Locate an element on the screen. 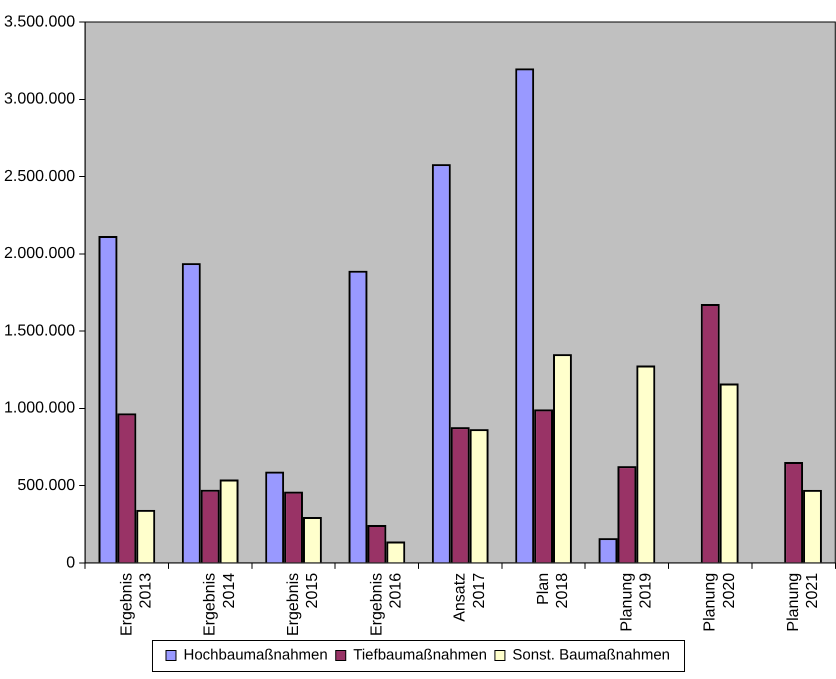 This screenshot has width=836, height=679. y-tick-label: 1.000.000 is located at coordinates (40, 408).